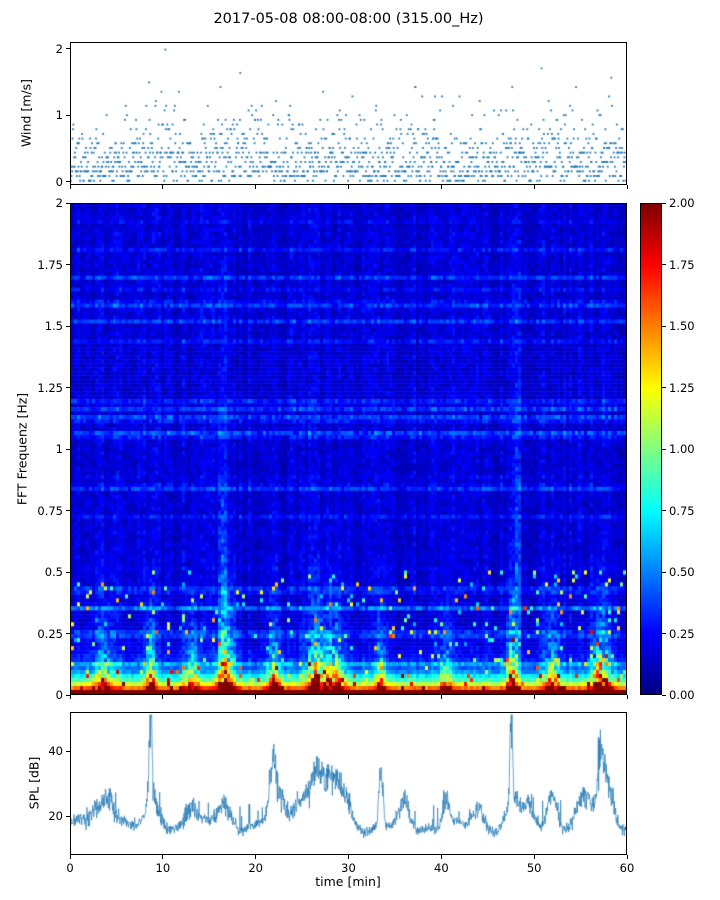 The height and width of the screenshot is (900, 720). I want to click on wind-scatter-canvas, so click(348, 113).